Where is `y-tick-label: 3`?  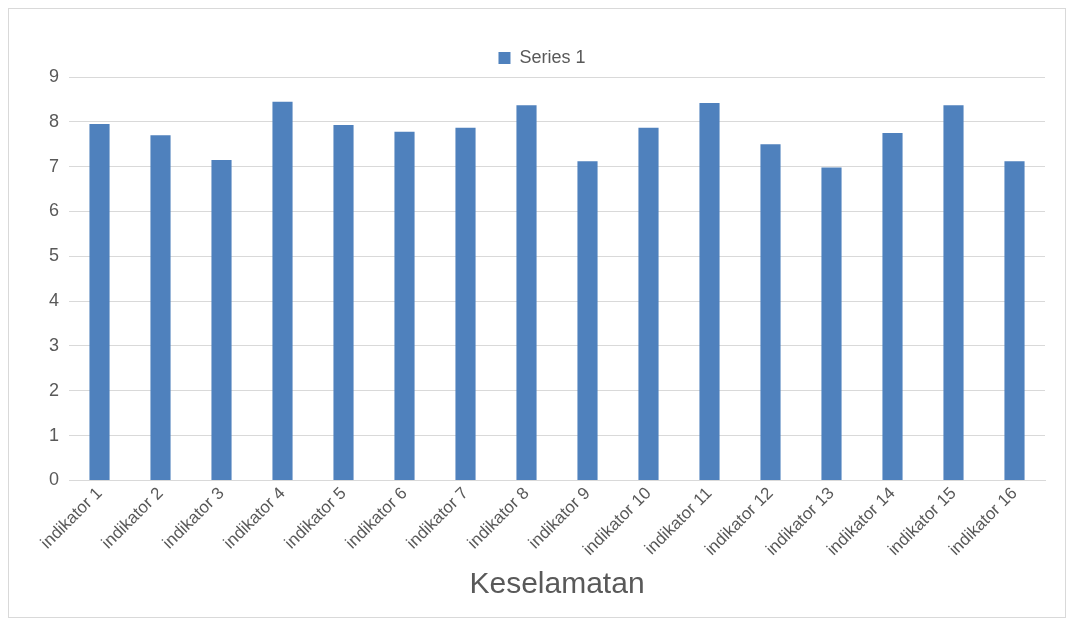
y-tick-label: 3 is located at coordinates (54, 344).